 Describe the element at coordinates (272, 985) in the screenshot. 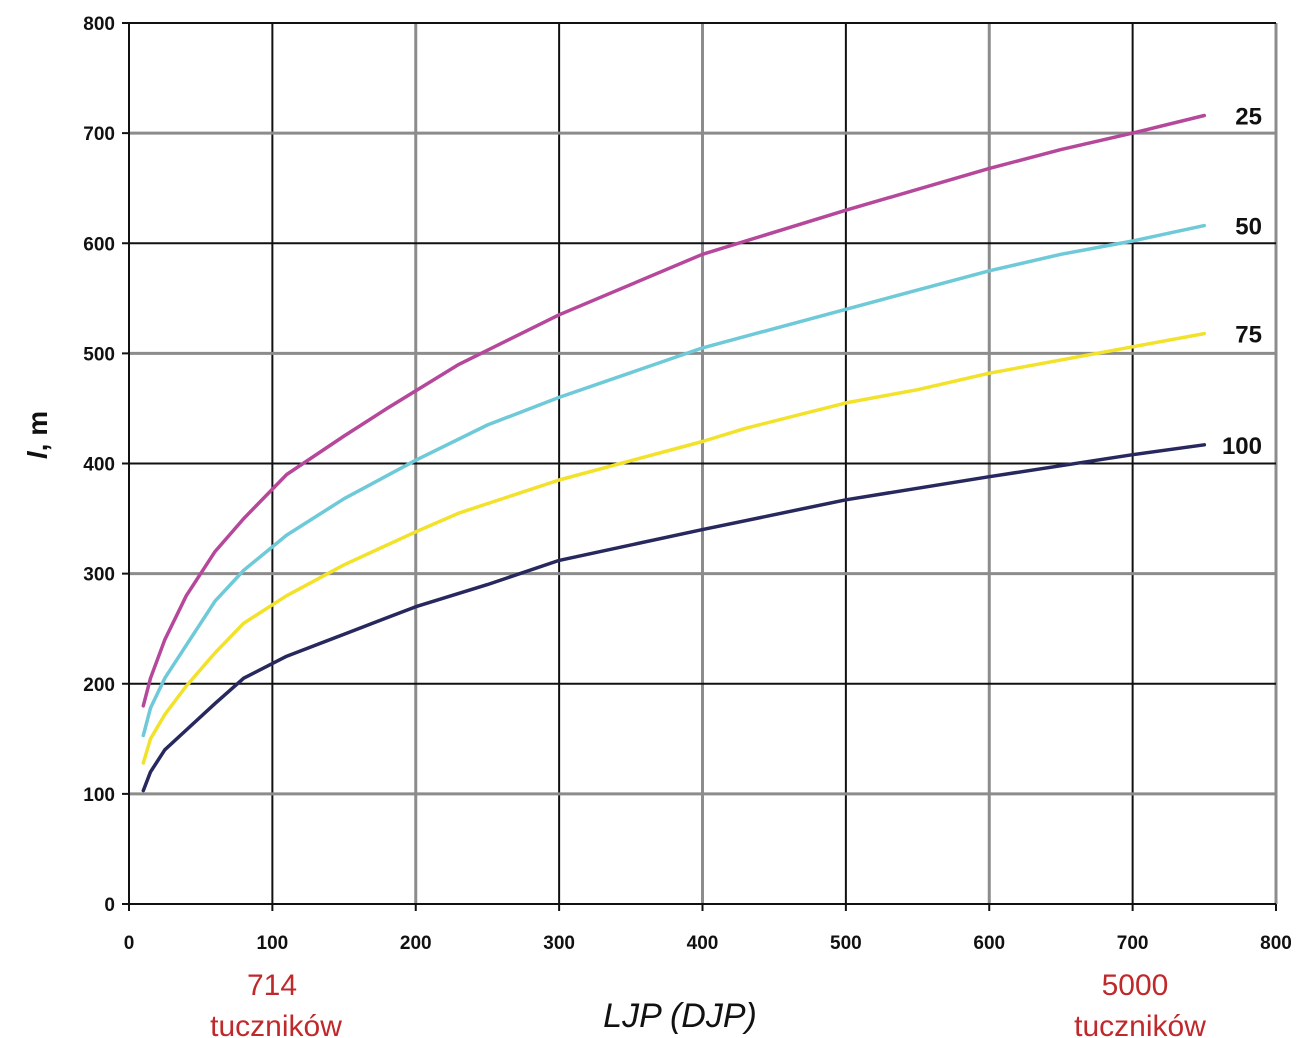

I see `annotation-left-value: 714` at that location.